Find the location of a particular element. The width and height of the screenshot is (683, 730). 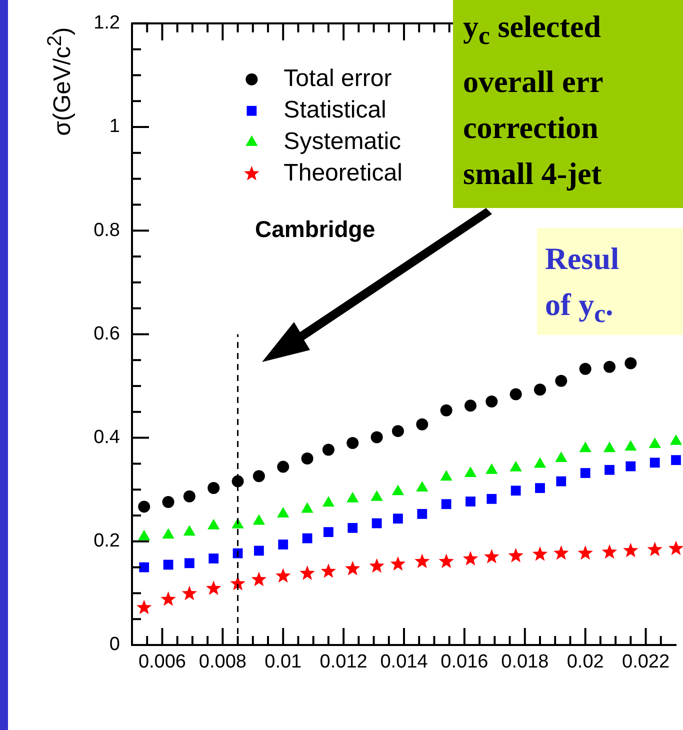

x-tick-label: 0.008 is located at coordinates (222, 662).